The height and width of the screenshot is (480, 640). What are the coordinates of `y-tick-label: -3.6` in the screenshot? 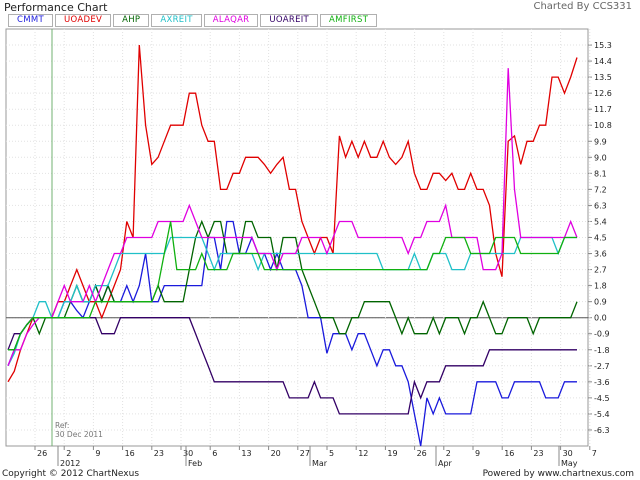 It's located at (602, 382).